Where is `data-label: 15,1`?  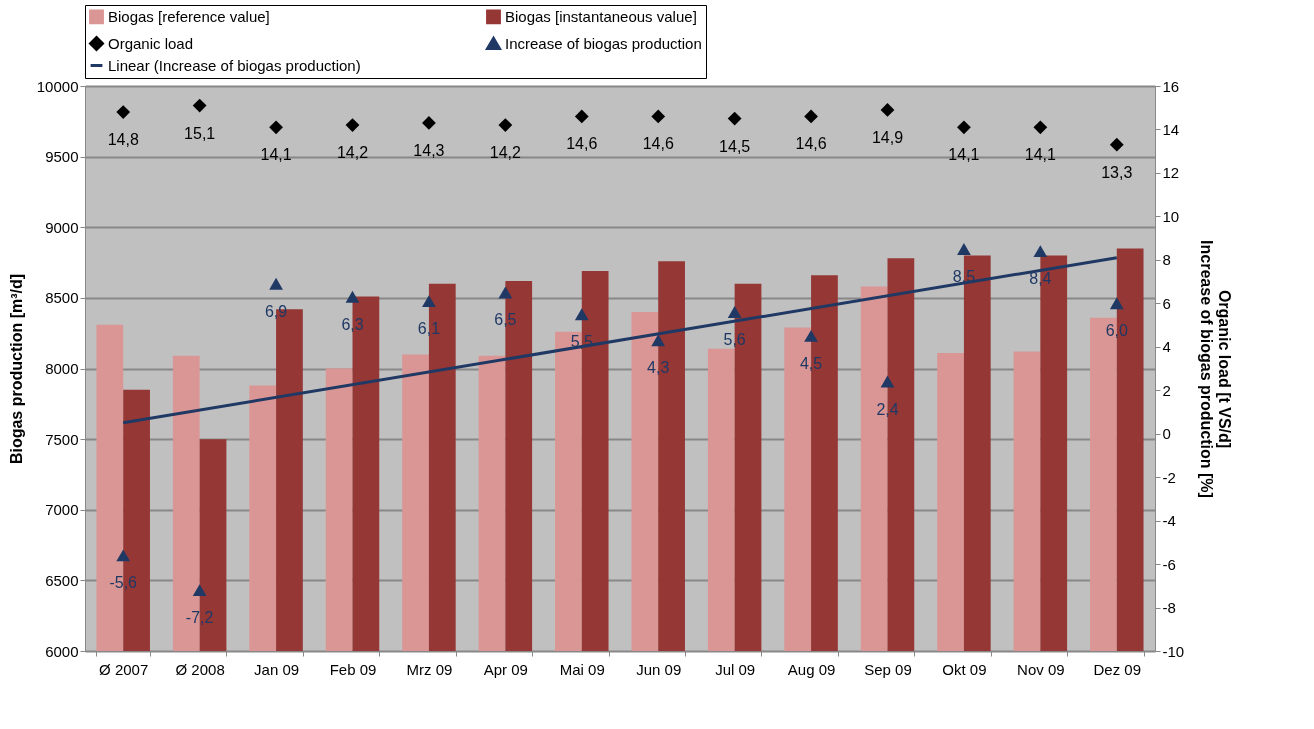 data-label: 15,1 is located at coordinates (200, 133).